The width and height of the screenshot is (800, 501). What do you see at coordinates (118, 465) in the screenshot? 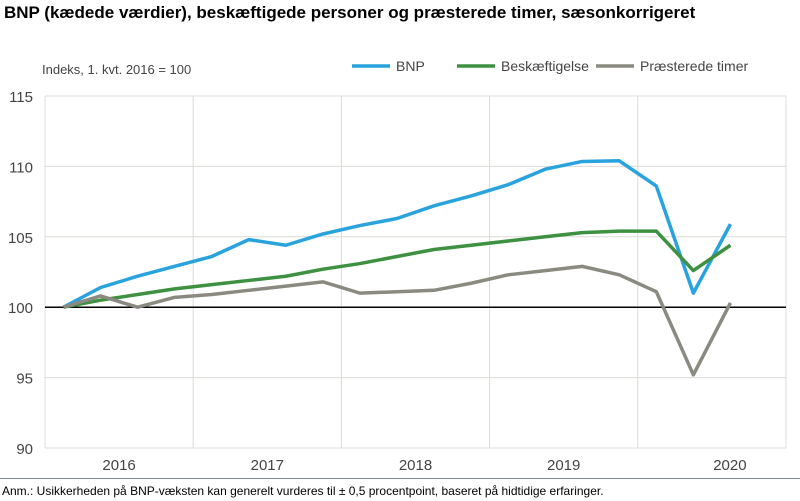
I see `x-tick-label: 2016` at bounding box center [118, 465].